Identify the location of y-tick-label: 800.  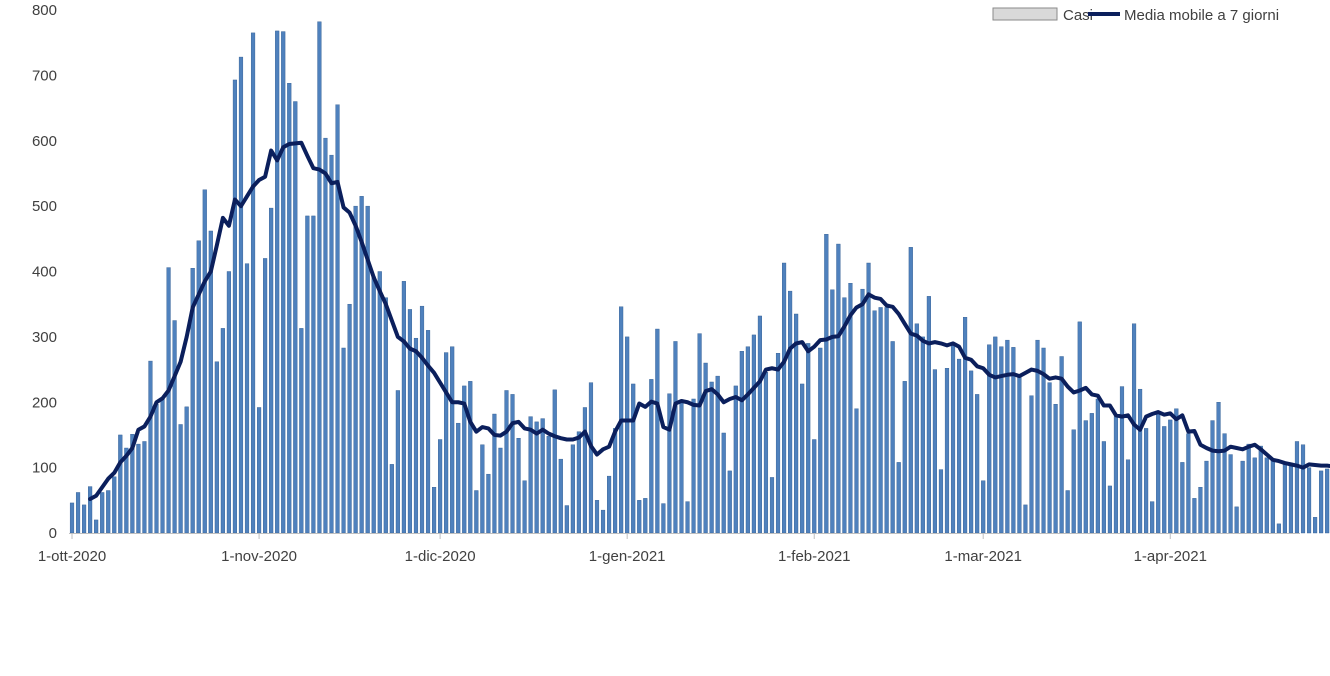
(44, 10).